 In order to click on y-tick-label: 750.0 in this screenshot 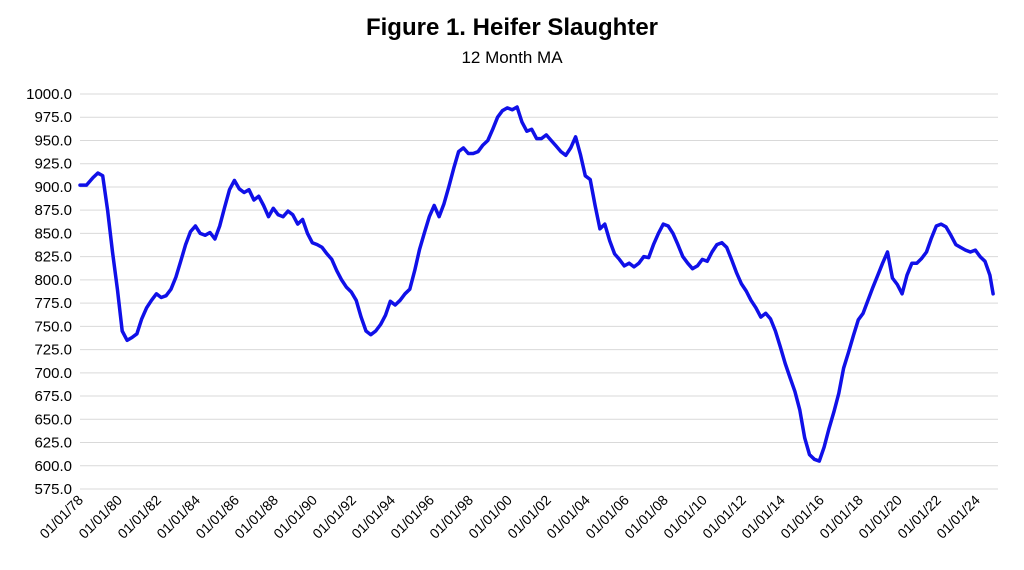, I will do `click(53, 326)`.